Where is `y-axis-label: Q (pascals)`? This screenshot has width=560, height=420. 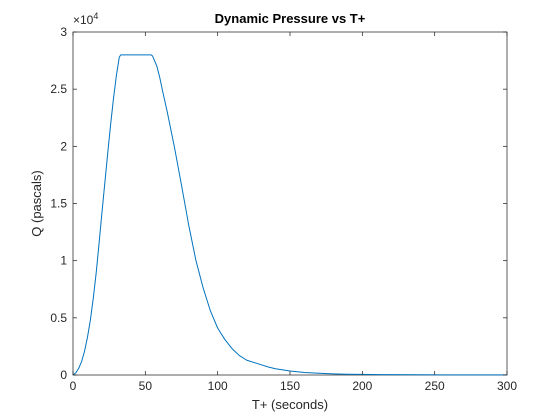 y-axis-label: Q (pascals) is located at coordinates (36, 203).